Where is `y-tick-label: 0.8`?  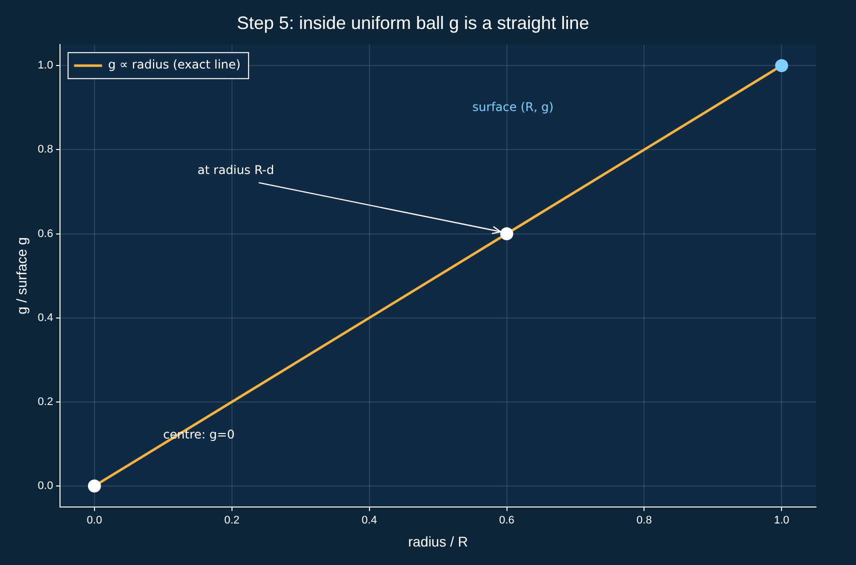 y-tick-label: 0.8 is located at coordinates (46, 150).